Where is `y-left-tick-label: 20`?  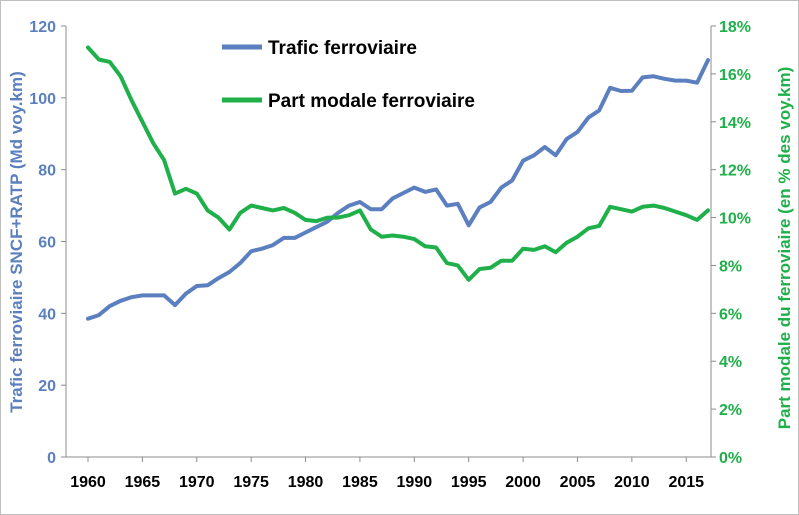
y-left-tick-label: 20 is located at coordinates (47, 386).